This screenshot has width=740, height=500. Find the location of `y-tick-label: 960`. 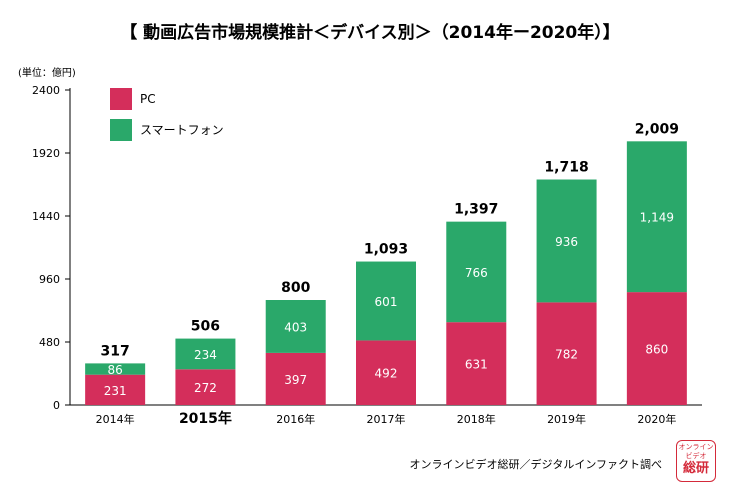

y-tick-label: 960 is located at coordinates (49, 279).